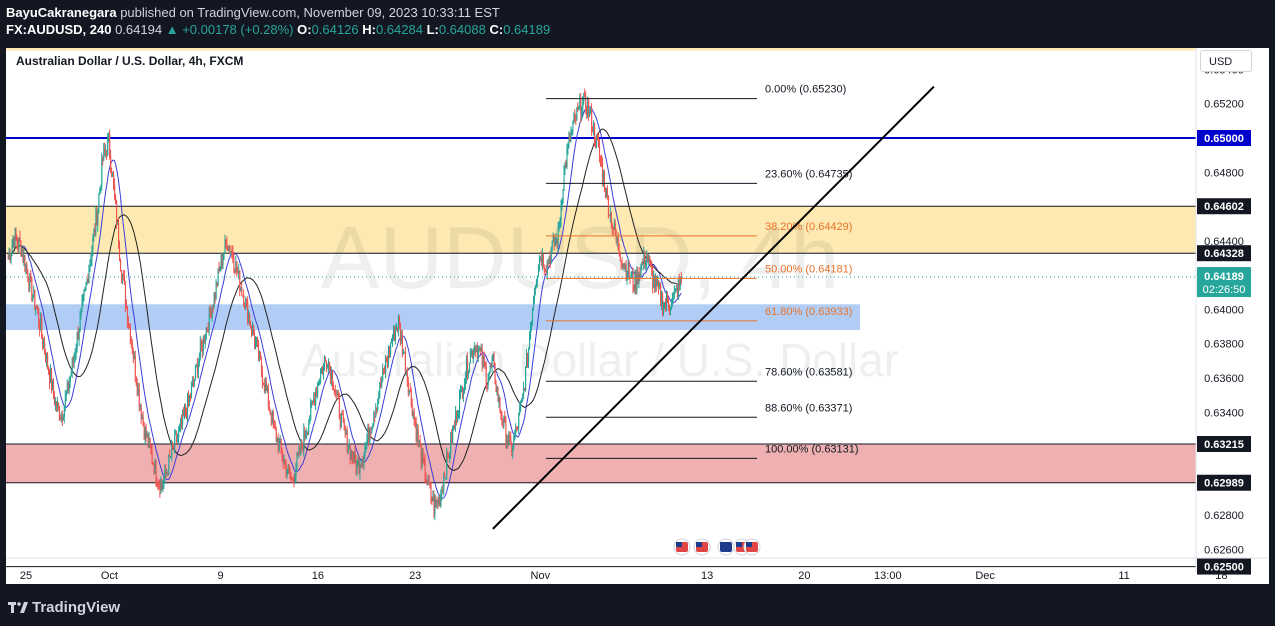 The height and width of the screenshot is (626, 1275). Describe the element at coordinates (624, 576) in the screenshot. I see `time-axis: 25 Oct 9 16 23 Nov 13 20 13:00 Dec 11 18` at that location.